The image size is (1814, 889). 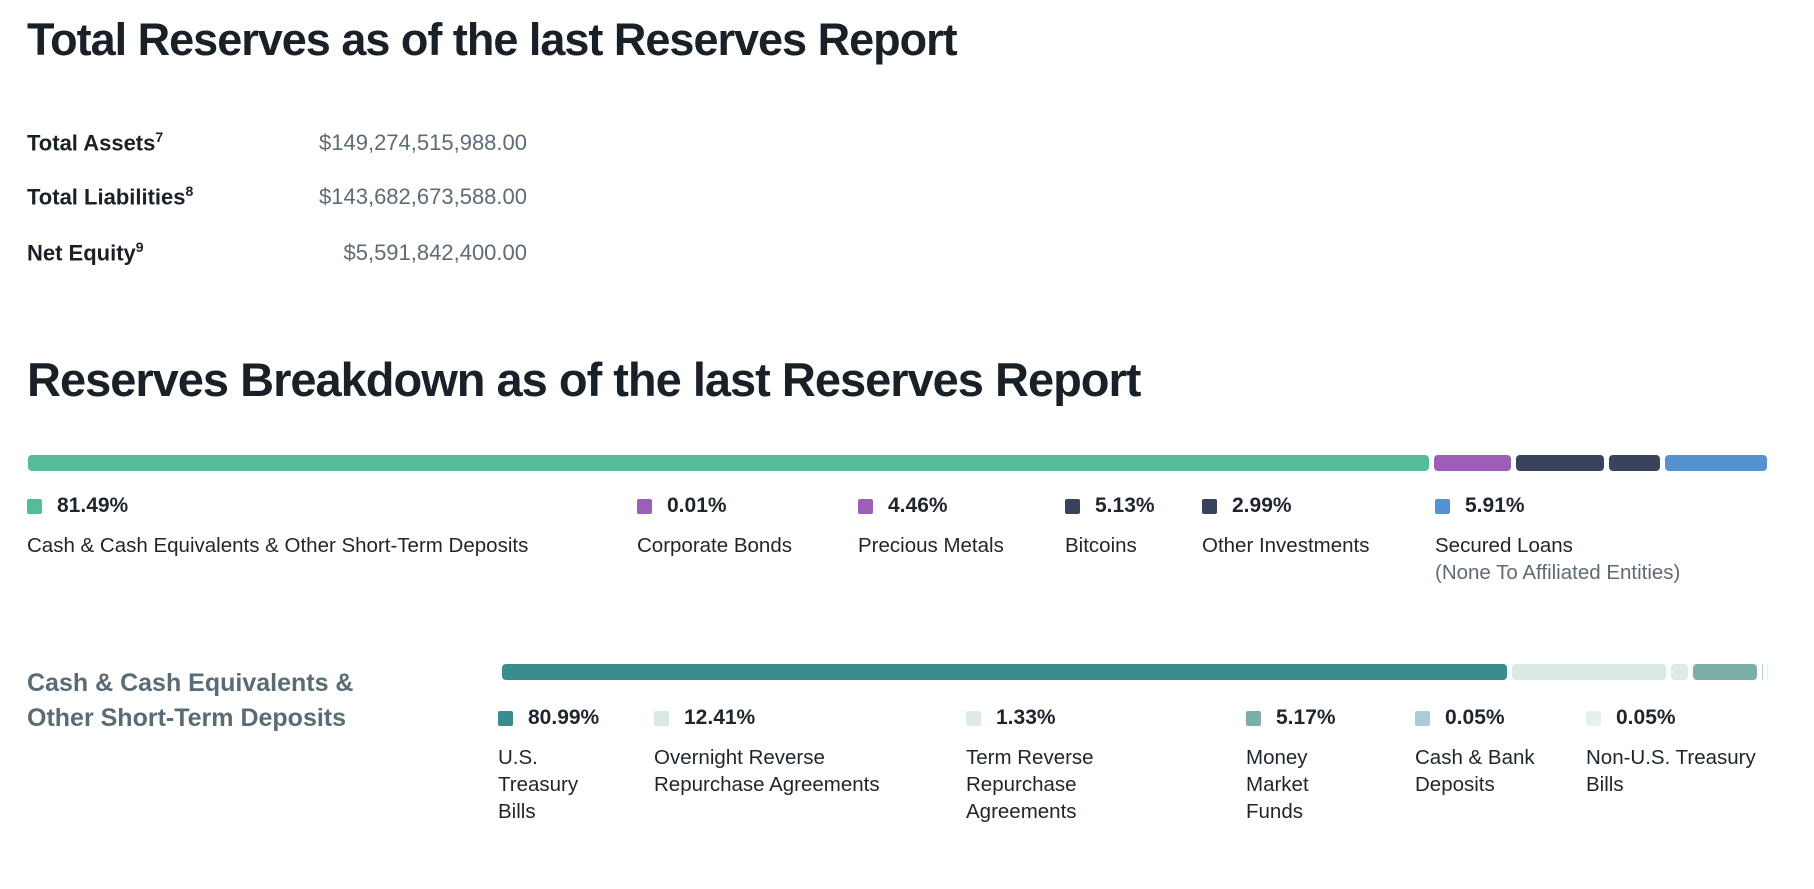 What do you see at coordinates (931, 526) in the screenshot?
I see `legend-item: 4.46% Precious Metals` at bounding box center [931, 526].